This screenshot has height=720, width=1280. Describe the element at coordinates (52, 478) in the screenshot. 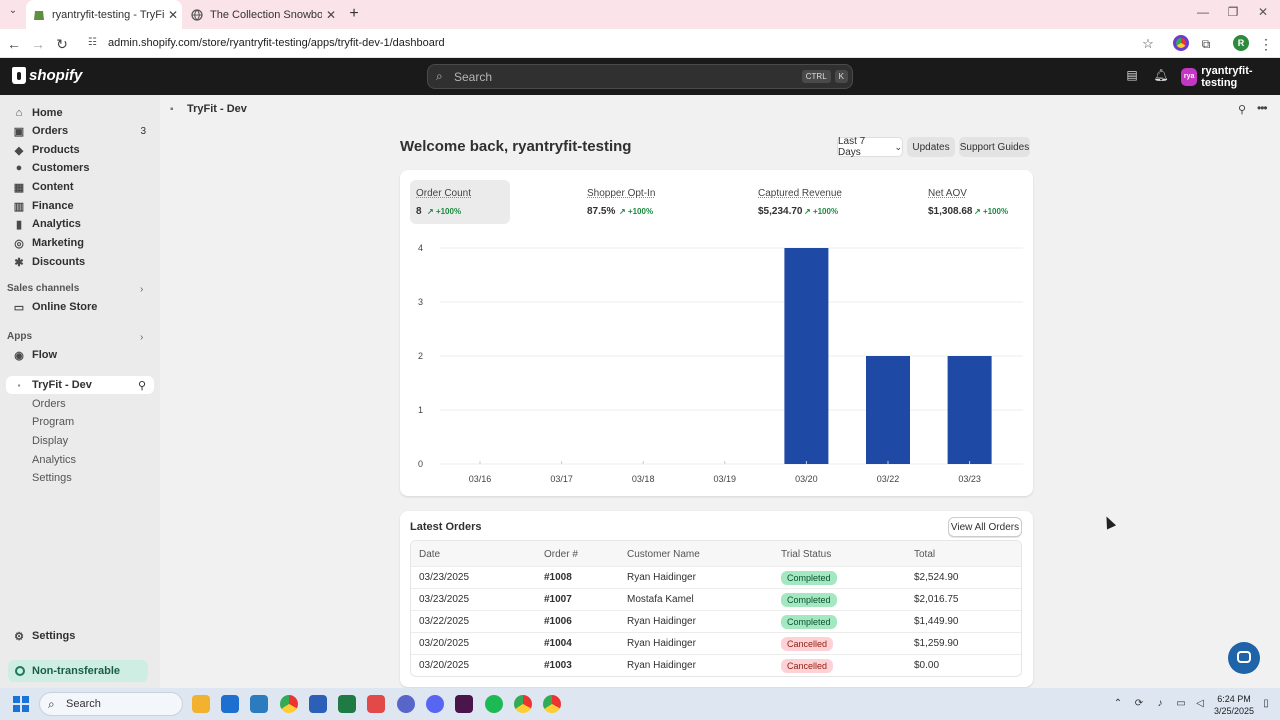

I see `app-subitem-settings: Settings` at that location.